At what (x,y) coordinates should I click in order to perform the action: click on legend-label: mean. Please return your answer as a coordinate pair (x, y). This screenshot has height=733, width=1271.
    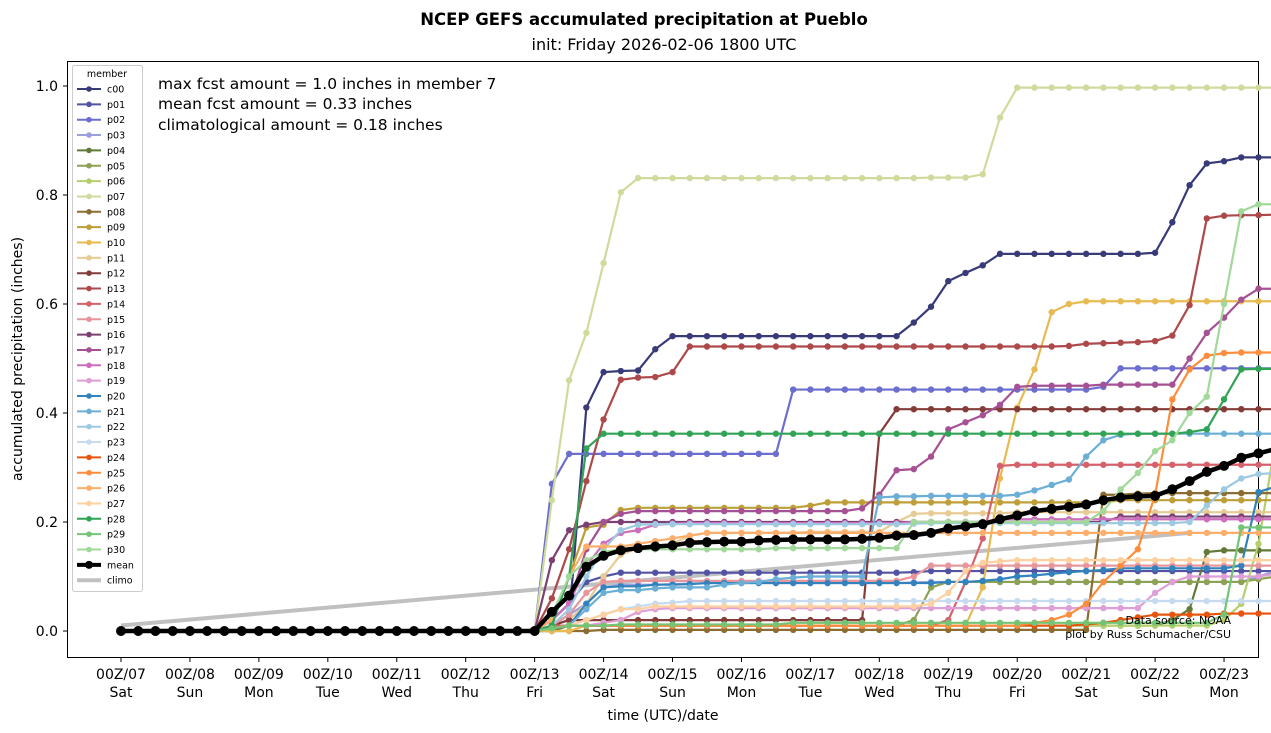
    Looking at the image, I should click on (120, 565).